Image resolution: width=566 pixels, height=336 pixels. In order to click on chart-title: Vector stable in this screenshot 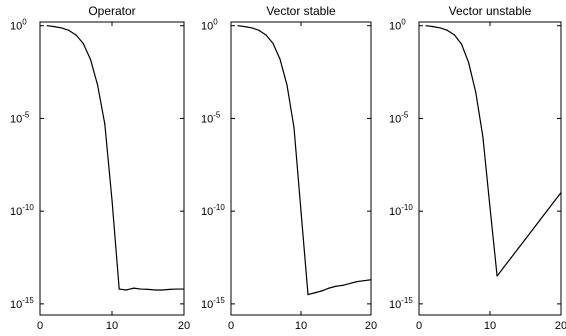, I will do `click(301, 11)`.